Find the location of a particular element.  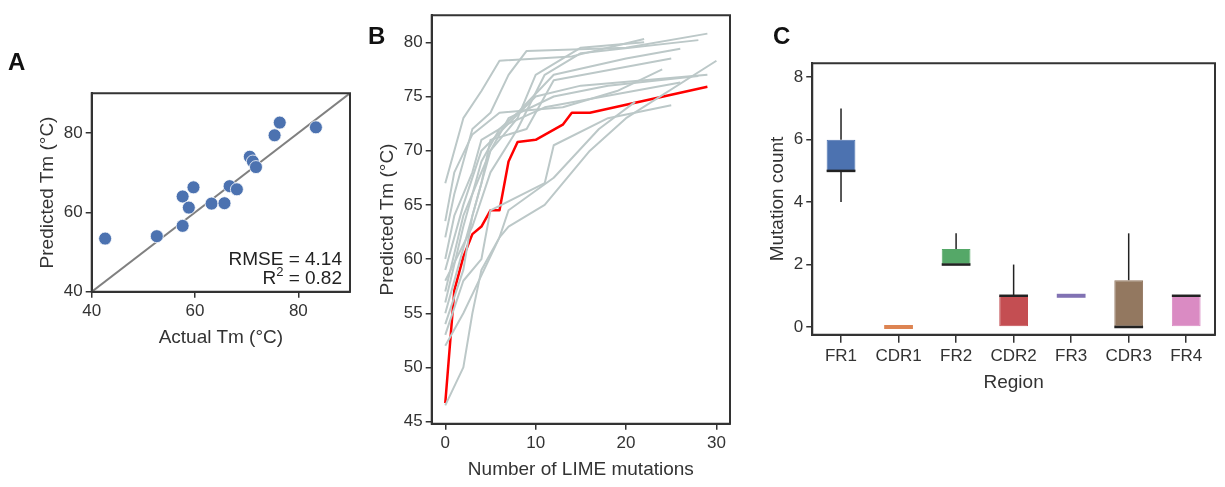

y-tick-label: 4 is located at coordinates (798, 201).